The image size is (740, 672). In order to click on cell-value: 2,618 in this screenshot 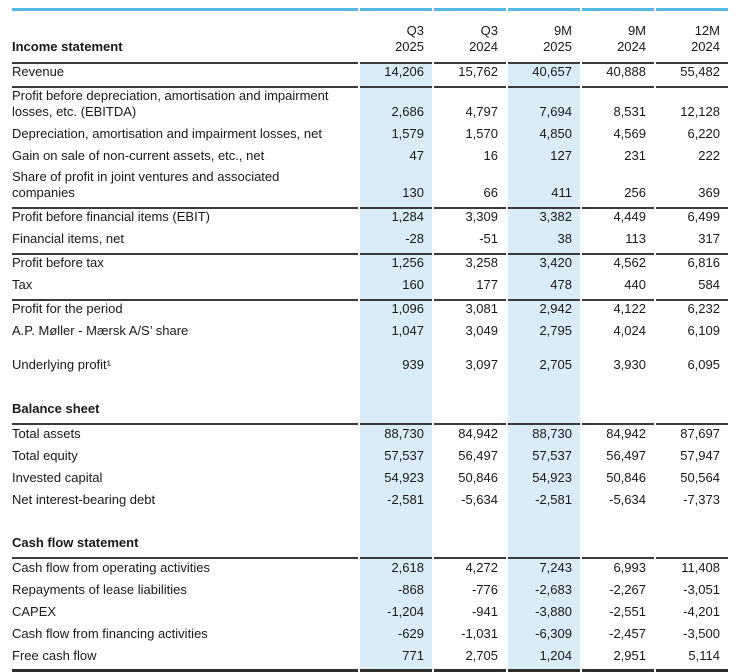, I will do `click(396, 570)`.